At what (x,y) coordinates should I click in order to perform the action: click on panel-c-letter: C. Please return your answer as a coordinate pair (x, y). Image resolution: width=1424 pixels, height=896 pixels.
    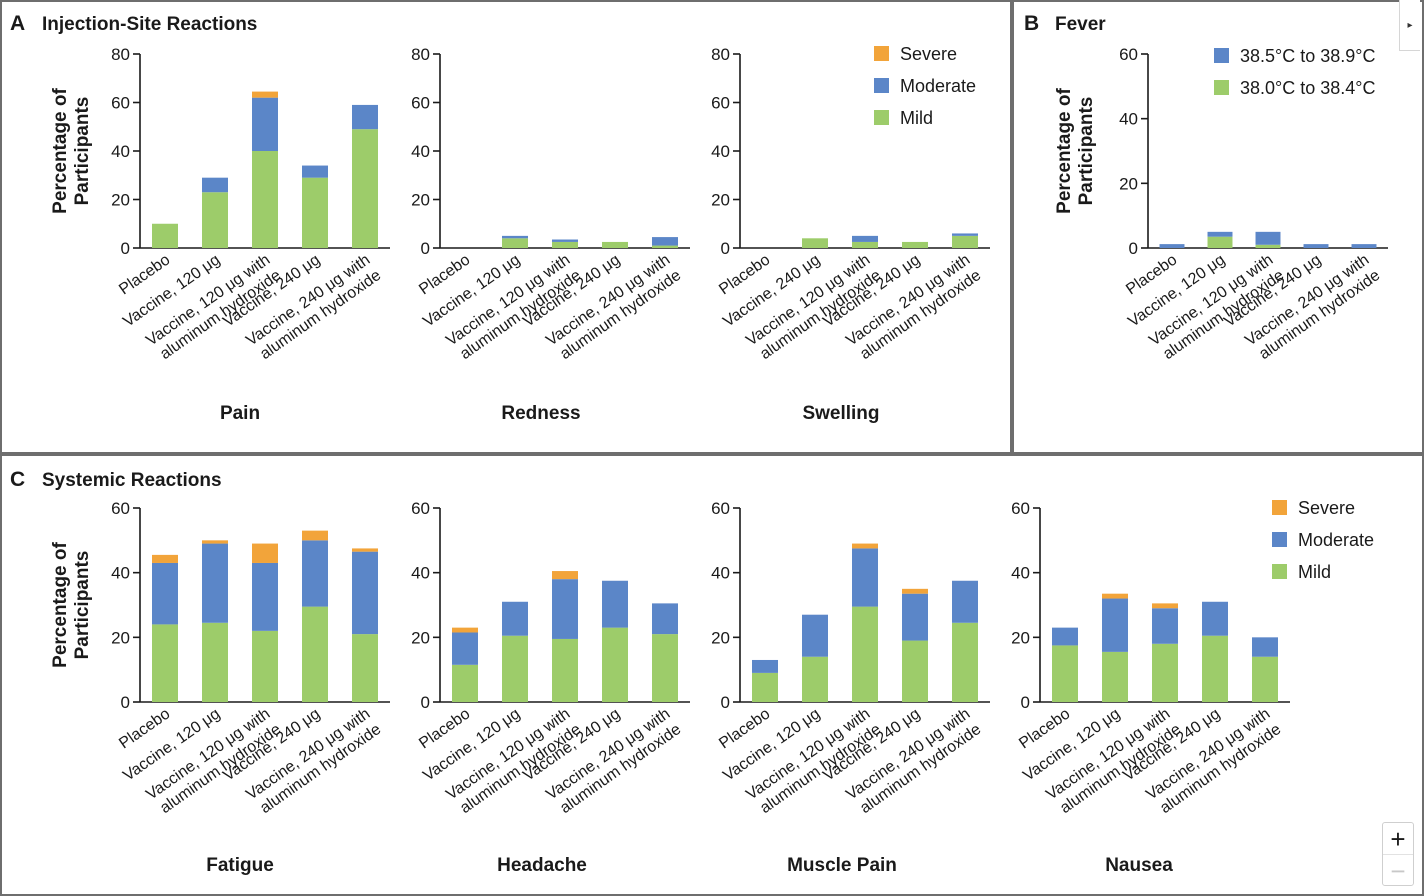
    Looking at the image, I should click on (17, 479).